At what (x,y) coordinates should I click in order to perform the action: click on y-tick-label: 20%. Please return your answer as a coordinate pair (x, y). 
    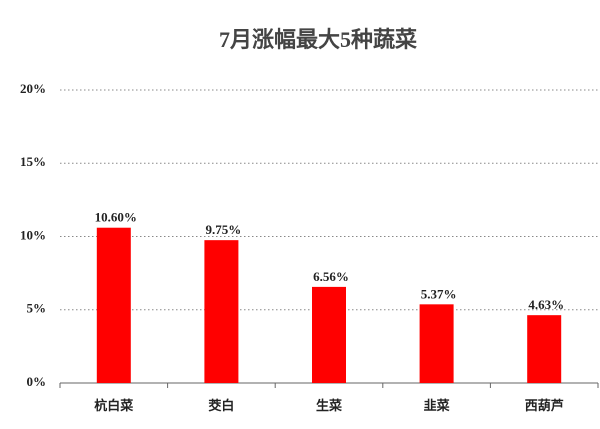
    Looking at the image, I should click on (33, 88).